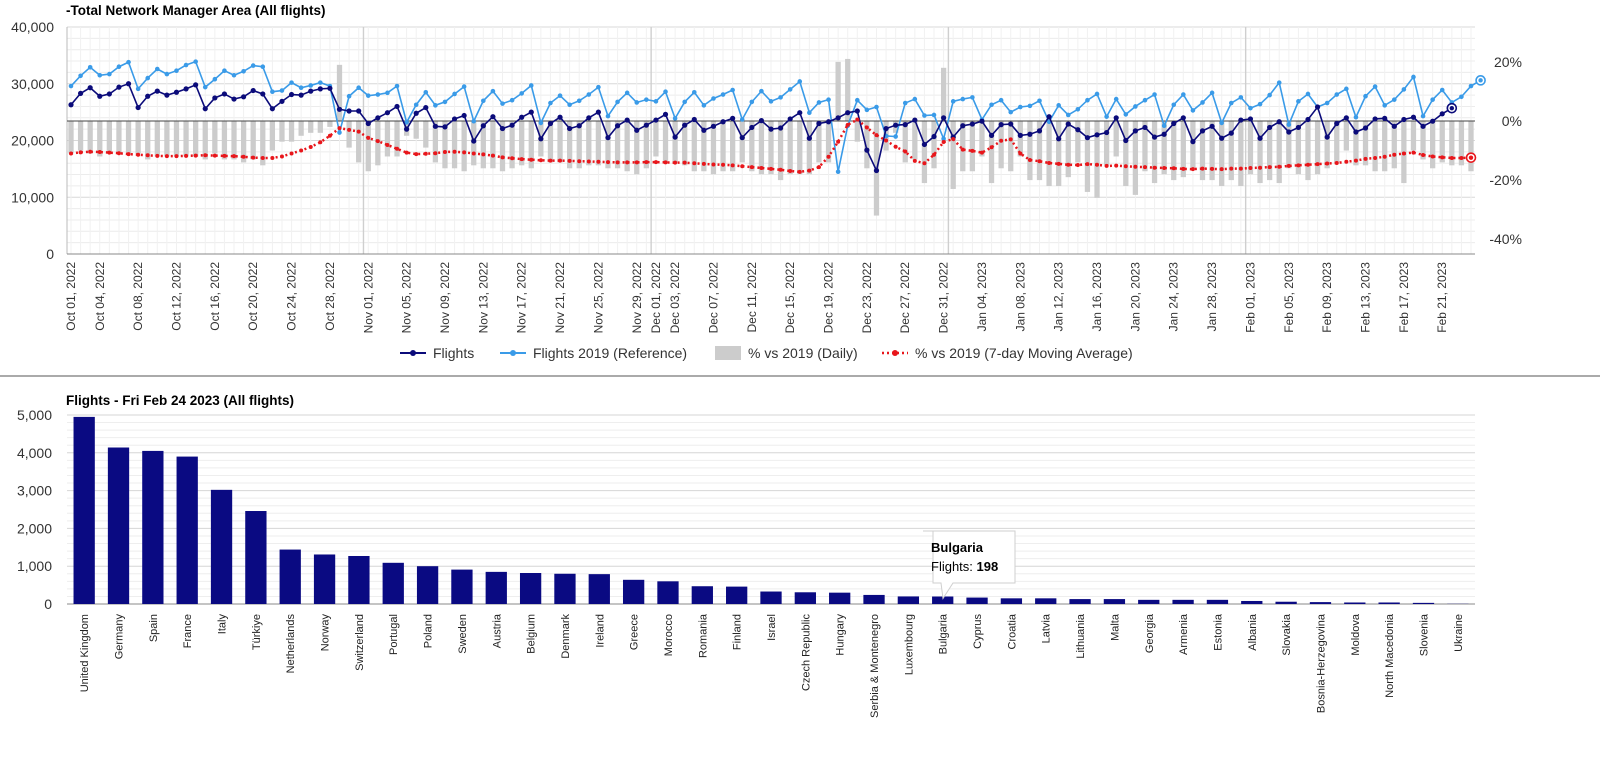  Describe the element at coordinates (1321, 663) in the screenshot. I see `country-label: Bosnia-Herzegovina` at that location.